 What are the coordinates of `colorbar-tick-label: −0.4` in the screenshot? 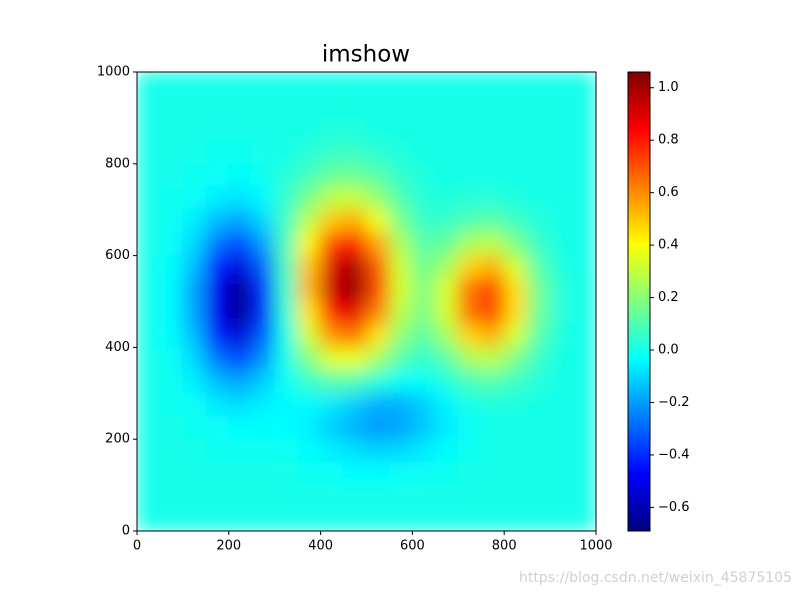 It's located at (674, 454).